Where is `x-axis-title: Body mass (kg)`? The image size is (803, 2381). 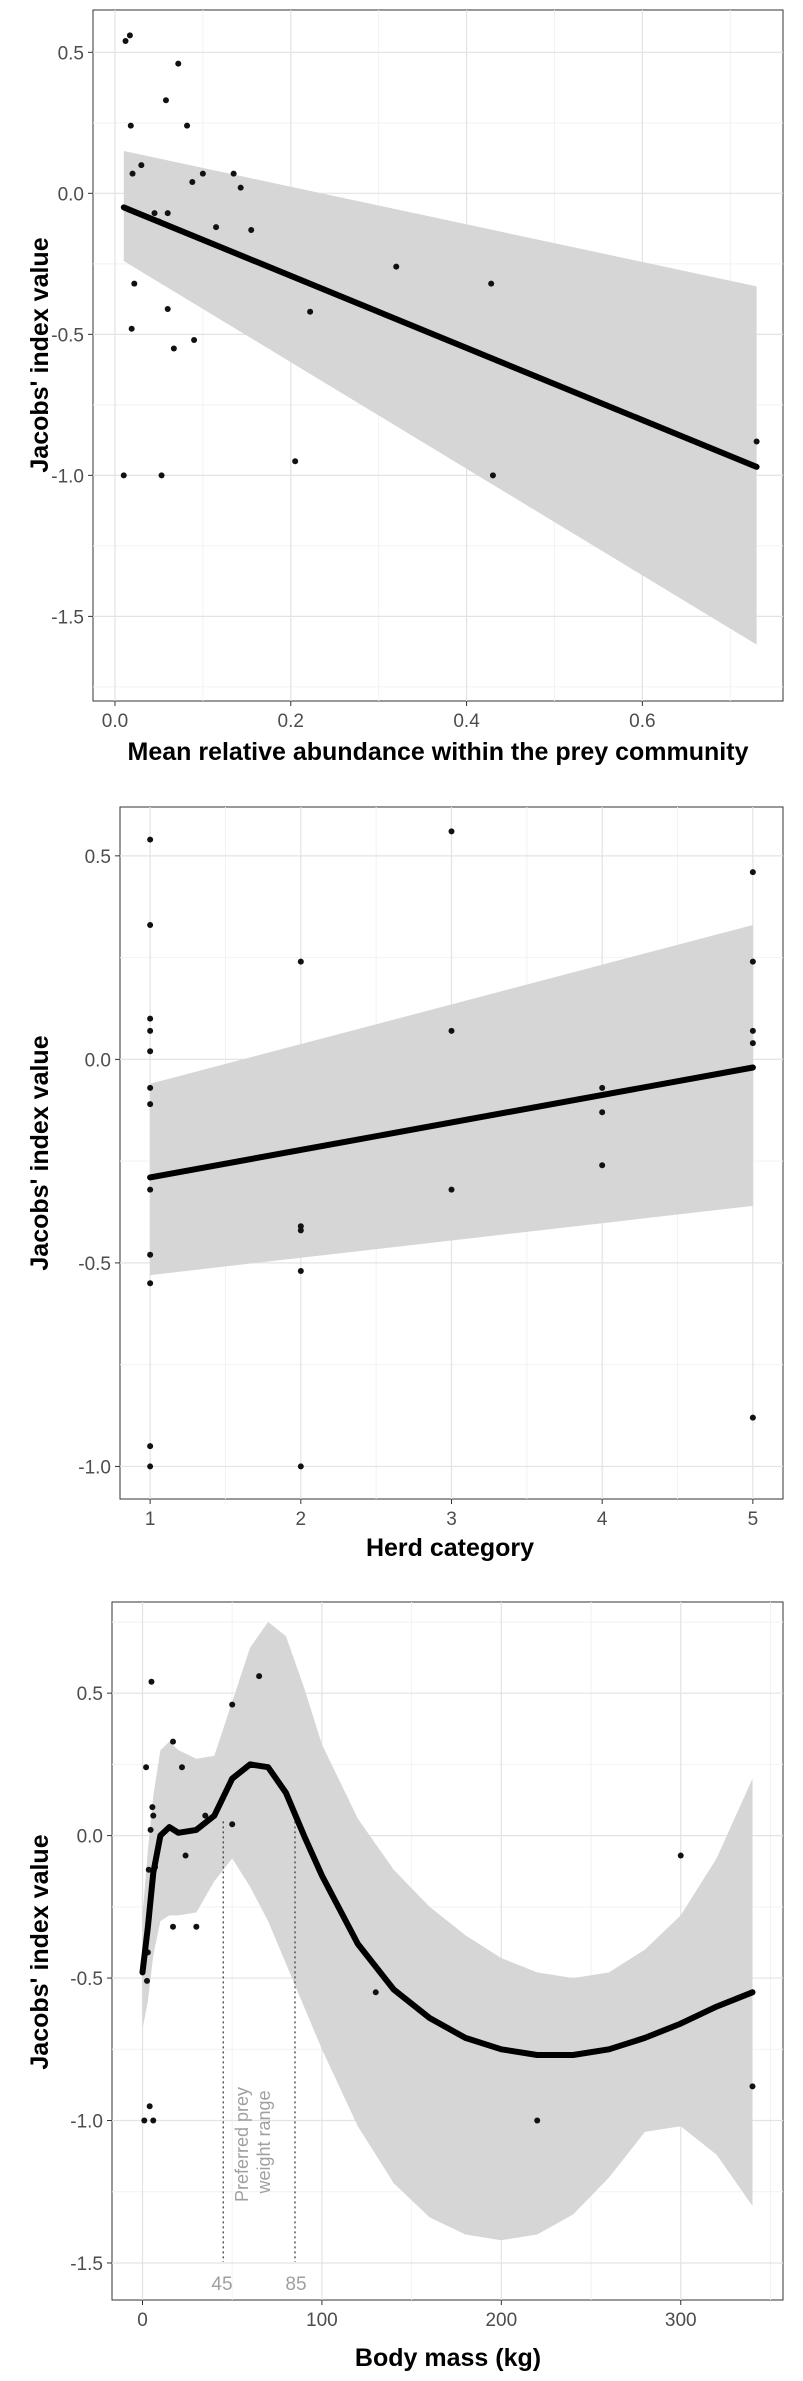
x-axis-title: Body mass (kg) is located at coordinates (448, 2358).